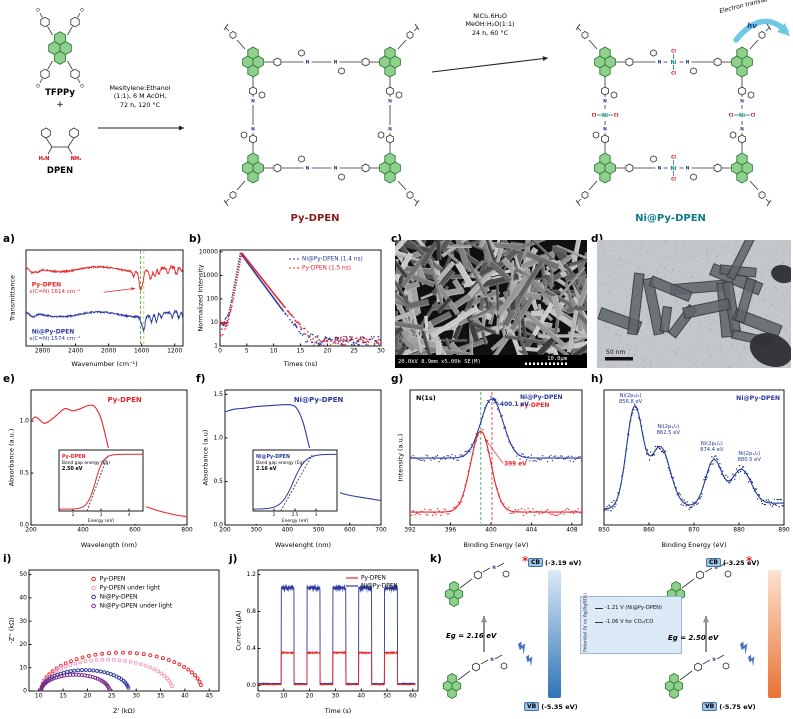 Image resolution: width=793 pixels, height=719 pixels. I want to click on plus-sign: +, so click(60, 105).